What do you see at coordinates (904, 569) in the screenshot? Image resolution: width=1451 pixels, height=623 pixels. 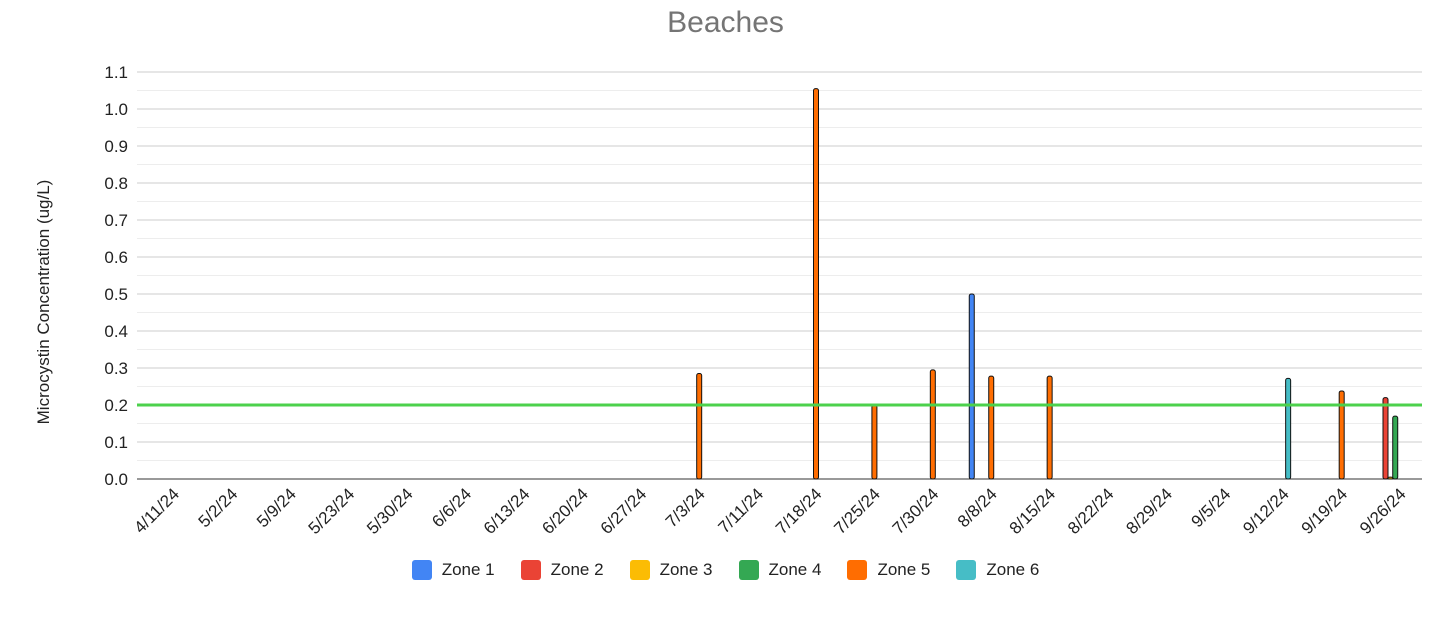 I see `legend-label: Zone 5` at bounding box center [904, 569].